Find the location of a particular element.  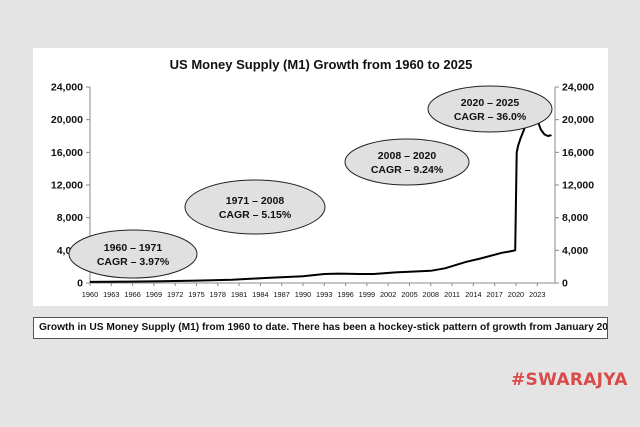

annotation-cagr: CAGR – 5.15% is located at coordinates (255, 215).